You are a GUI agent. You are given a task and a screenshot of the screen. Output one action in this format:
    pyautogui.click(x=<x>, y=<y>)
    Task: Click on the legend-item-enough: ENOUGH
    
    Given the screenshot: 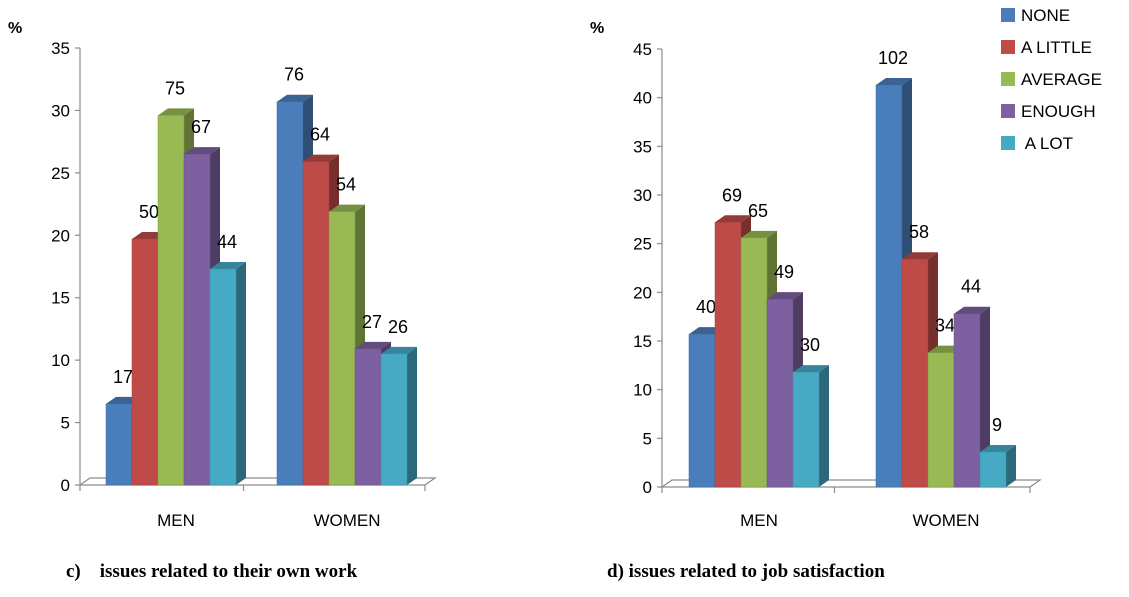 What is the action you would take?
    pyautogui.click(x=1048, y=111)
    